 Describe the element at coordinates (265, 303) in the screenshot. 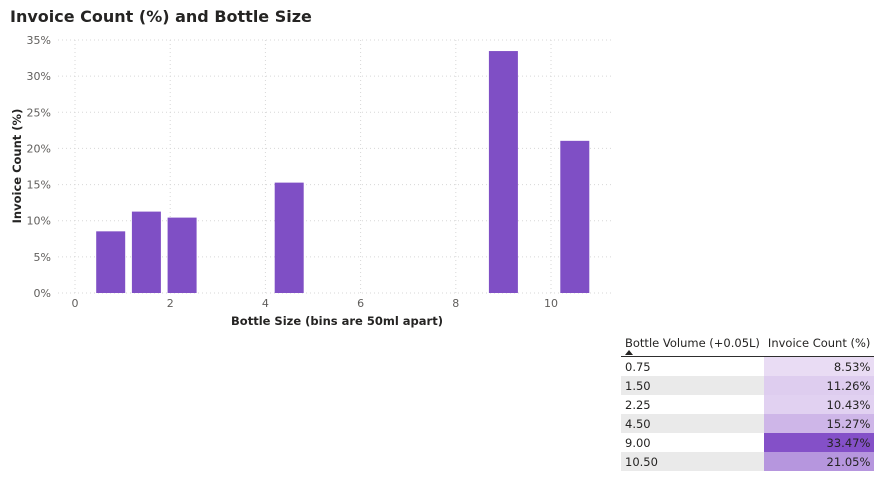

I see `x-tick-label: 4` at that location.